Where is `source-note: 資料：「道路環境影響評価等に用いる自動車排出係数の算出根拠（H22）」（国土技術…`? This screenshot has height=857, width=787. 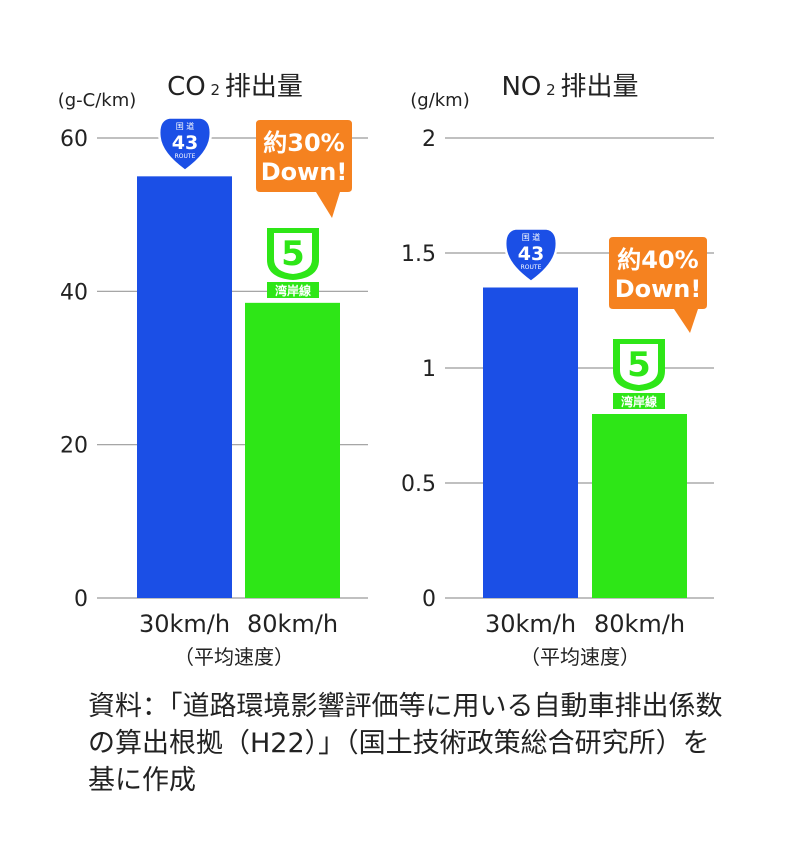
source-note: 資料：「道路環境影響評価等に用いる自動車排出係数の算出根拠（H22）」（国土技術… is located at coordinates (405, 743).